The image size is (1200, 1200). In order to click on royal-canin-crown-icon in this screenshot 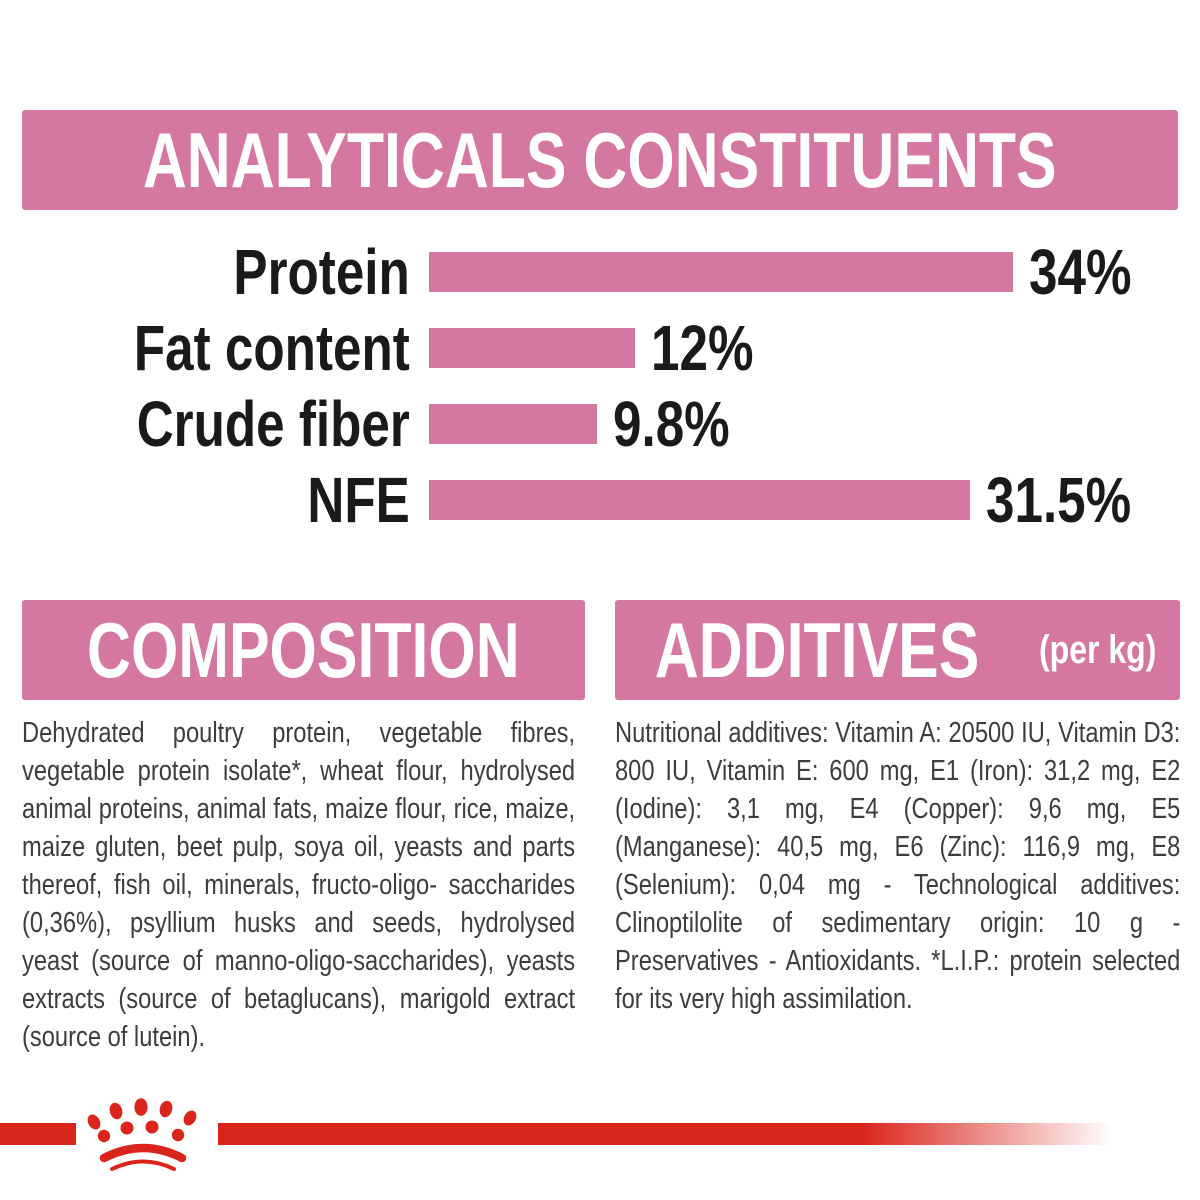, I will do `click(142, 1134)`.